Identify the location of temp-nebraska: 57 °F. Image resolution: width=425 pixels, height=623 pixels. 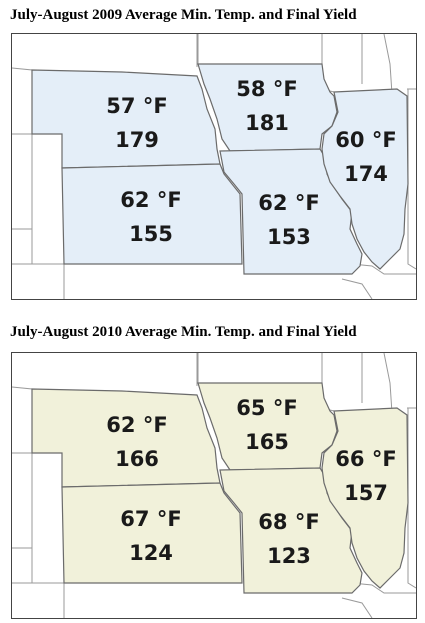
(137, 106).